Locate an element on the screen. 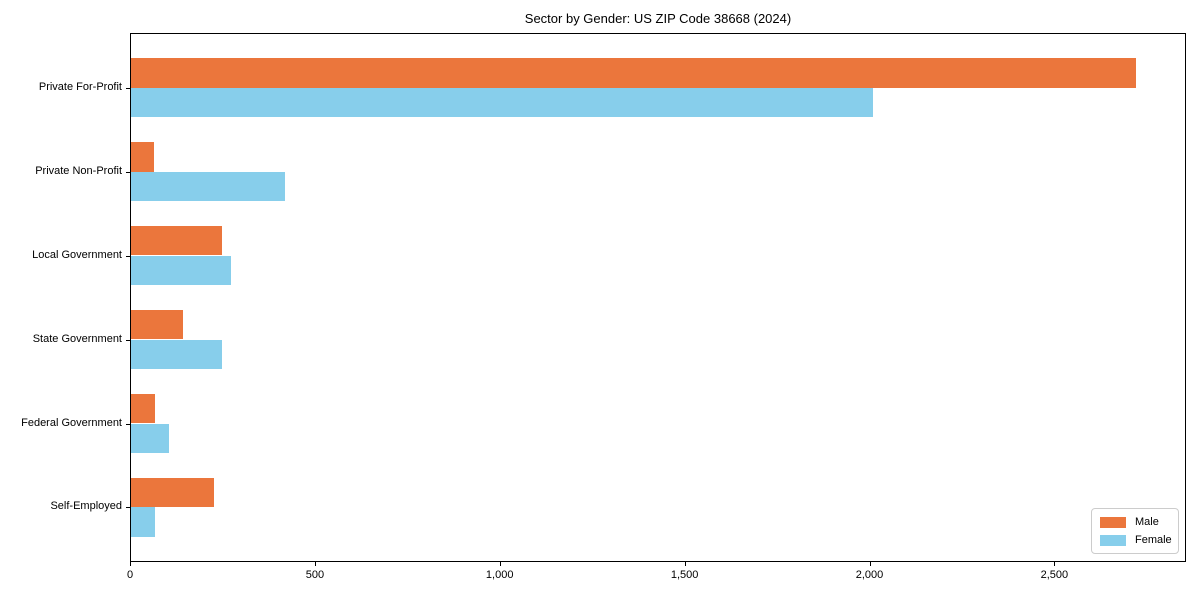  legend-swatch-female is located at coordinates (1113, 540).